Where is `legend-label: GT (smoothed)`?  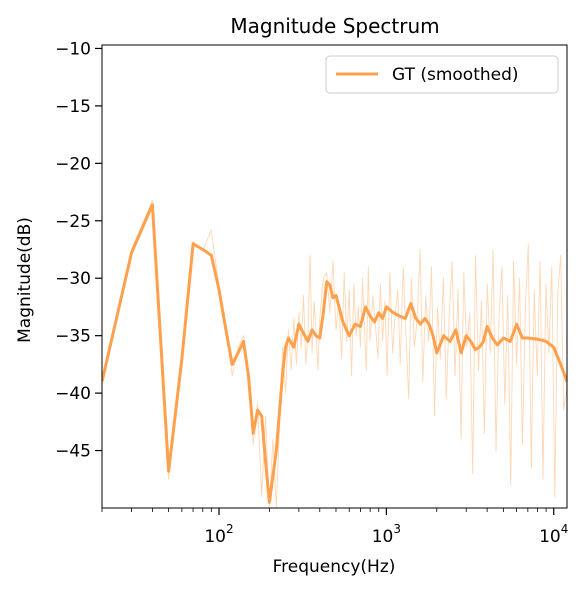
legend-label: GT (smoothed) is located at coordinates (455, 75).